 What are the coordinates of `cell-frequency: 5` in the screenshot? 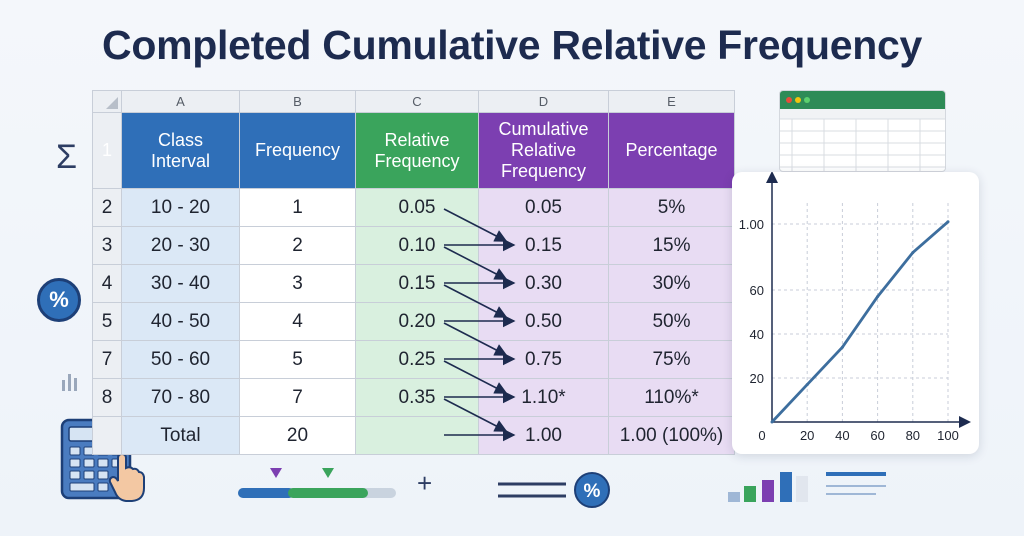 It's located at (297, 359).